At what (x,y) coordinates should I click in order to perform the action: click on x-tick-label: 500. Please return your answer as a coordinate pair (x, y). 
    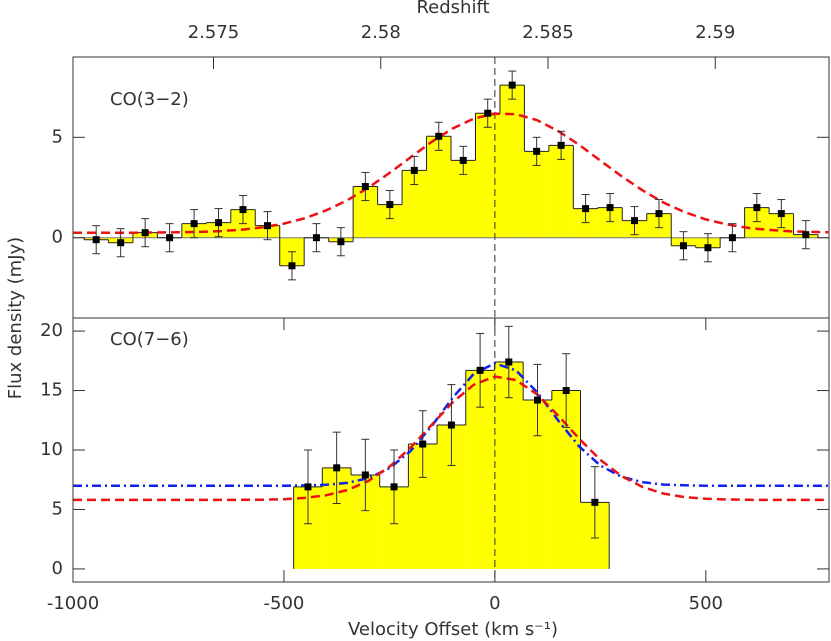
    Looking at the image, I should click on (706, 603).